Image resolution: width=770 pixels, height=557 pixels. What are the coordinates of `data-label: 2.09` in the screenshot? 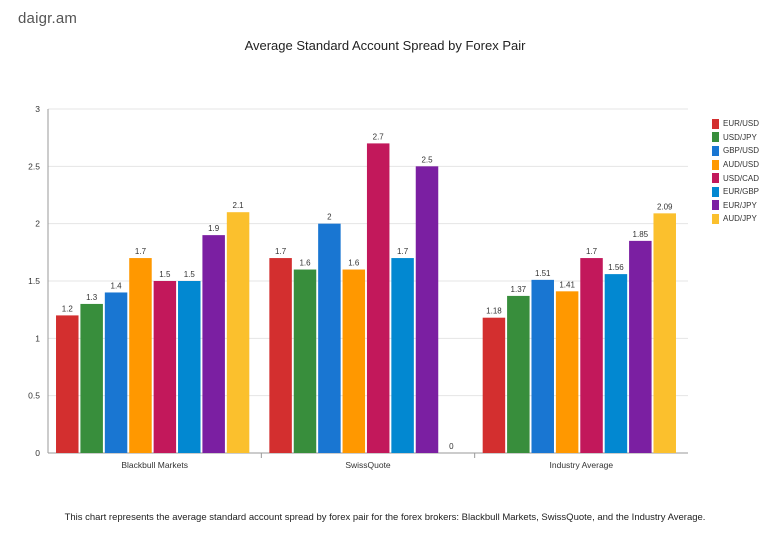 It's located at (665, 206).